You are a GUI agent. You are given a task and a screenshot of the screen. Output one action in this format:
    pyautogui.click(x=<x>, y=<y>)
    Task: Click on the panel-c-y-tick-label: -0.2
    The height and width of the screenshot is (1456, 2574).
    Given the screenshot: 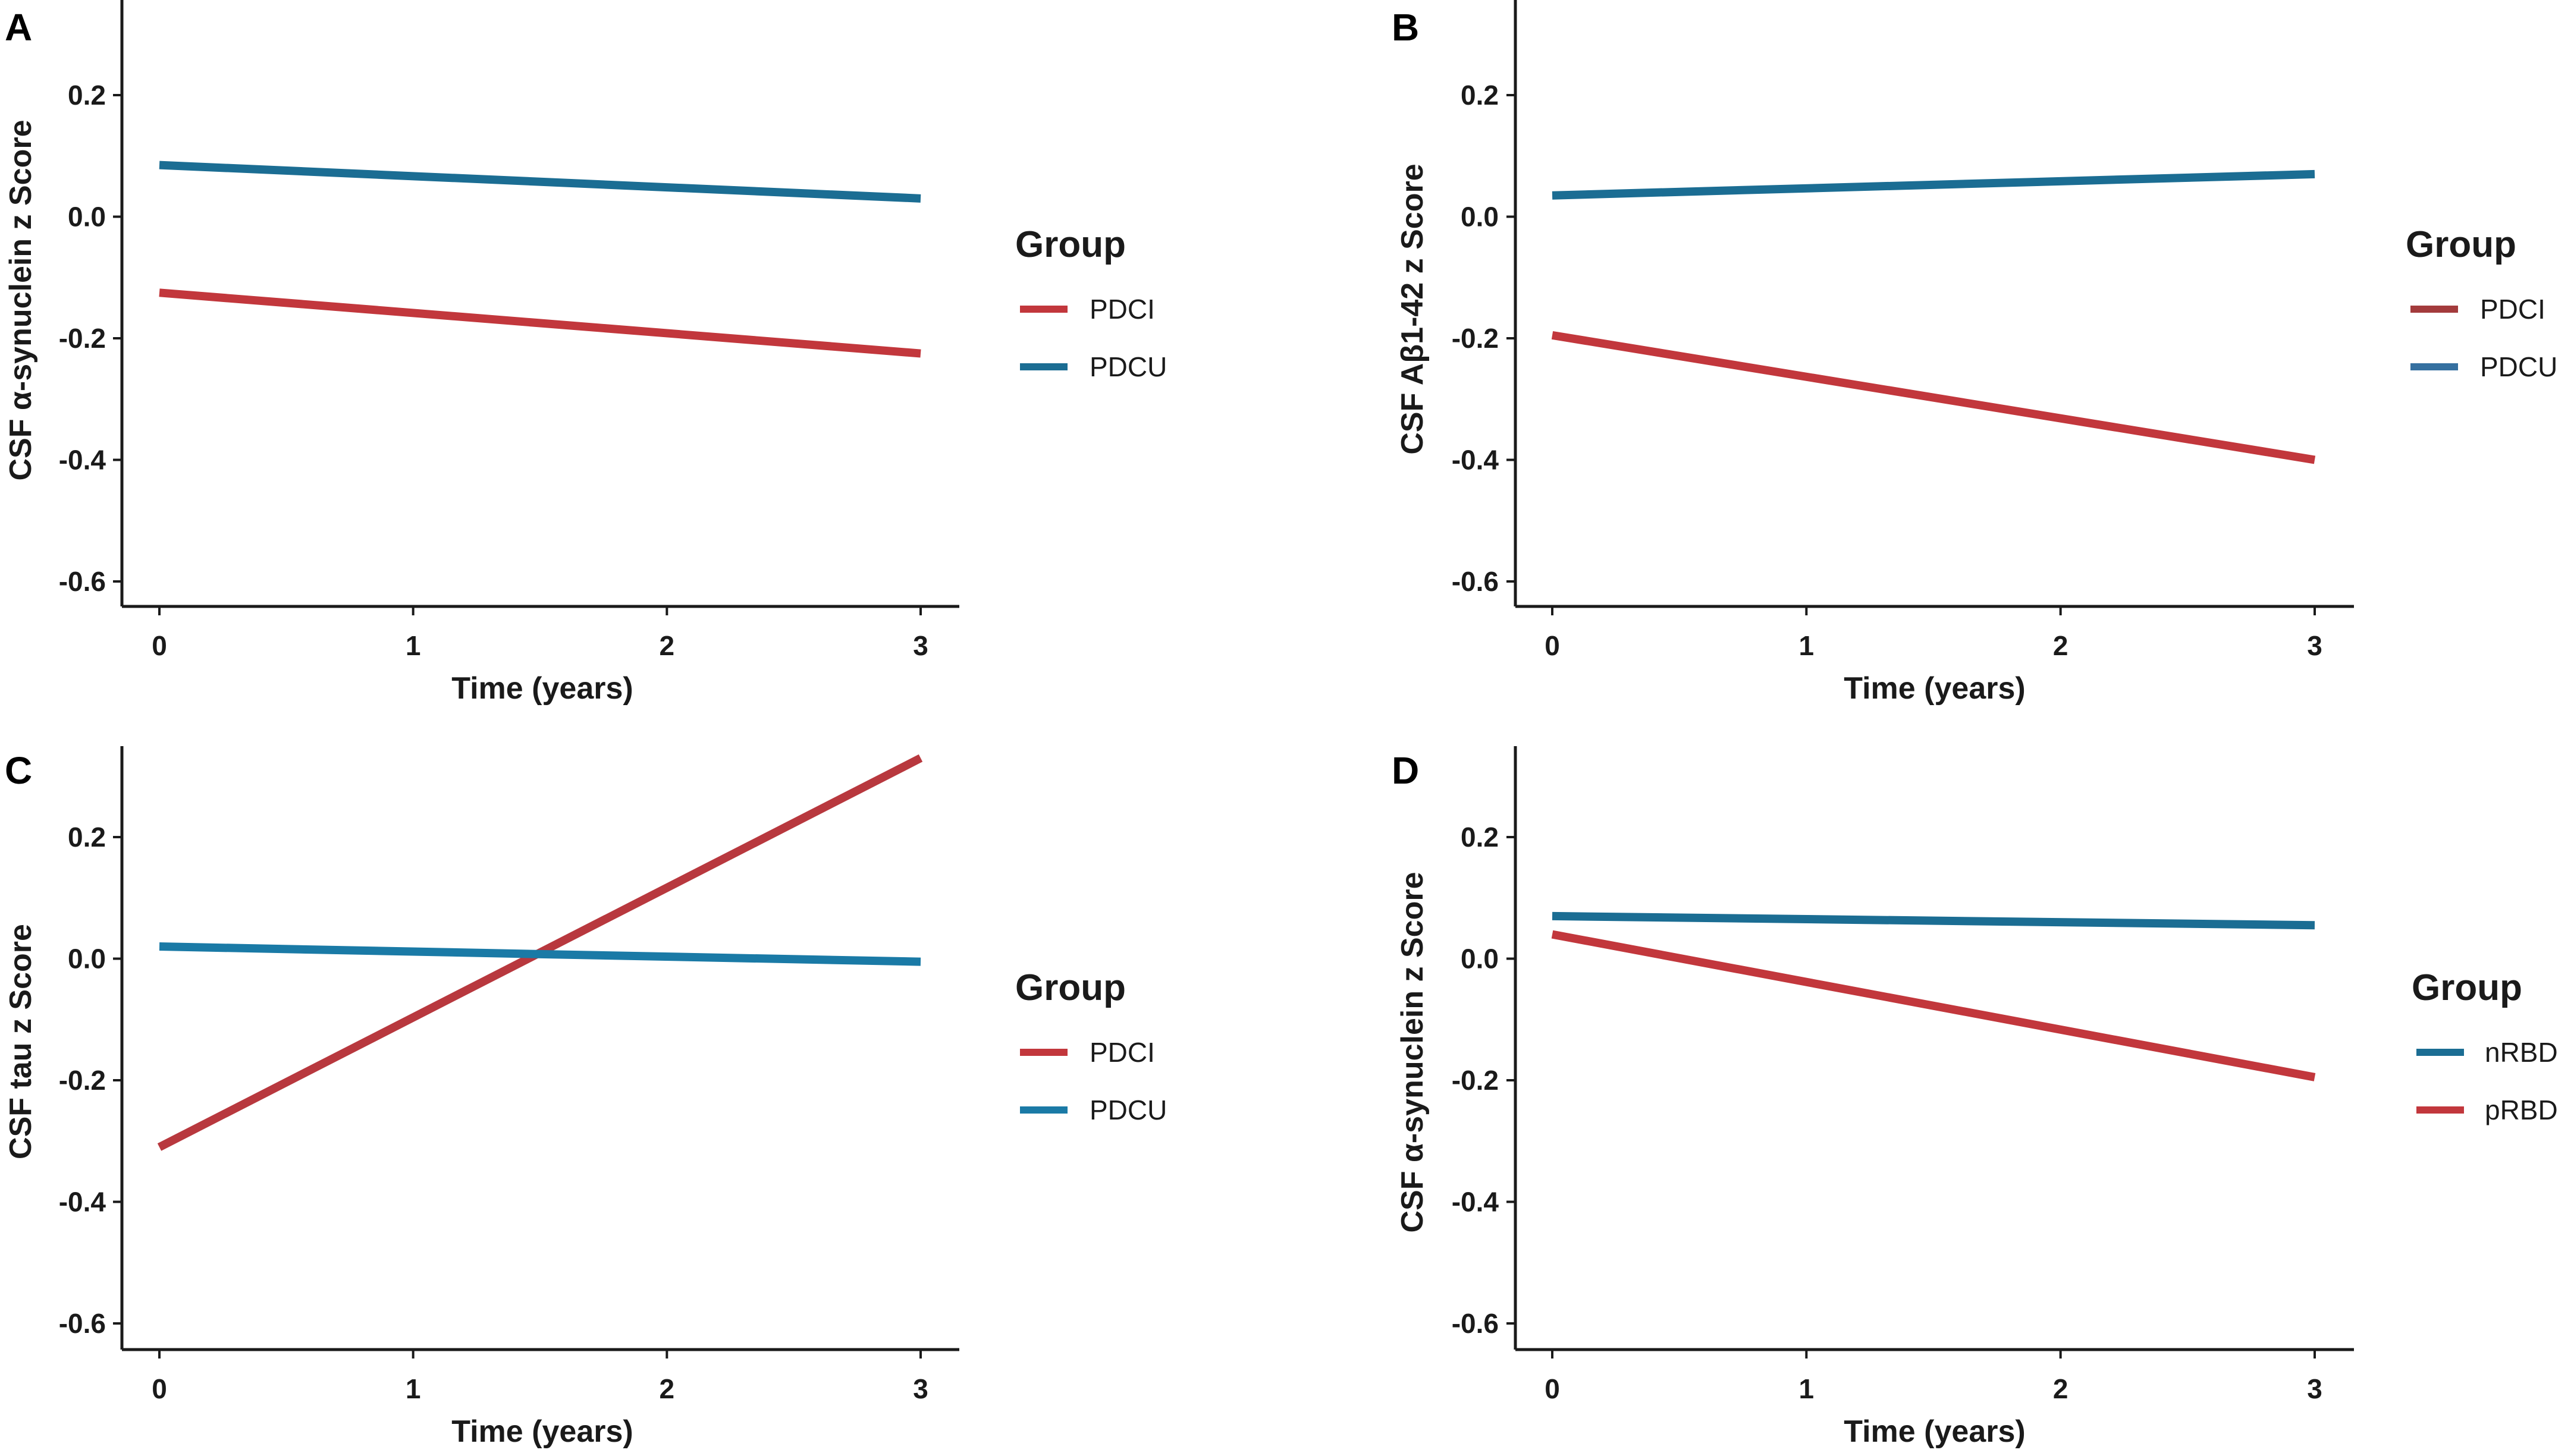 What is the action you would take?
    pyautogui.click(x=83, y=1080)
    